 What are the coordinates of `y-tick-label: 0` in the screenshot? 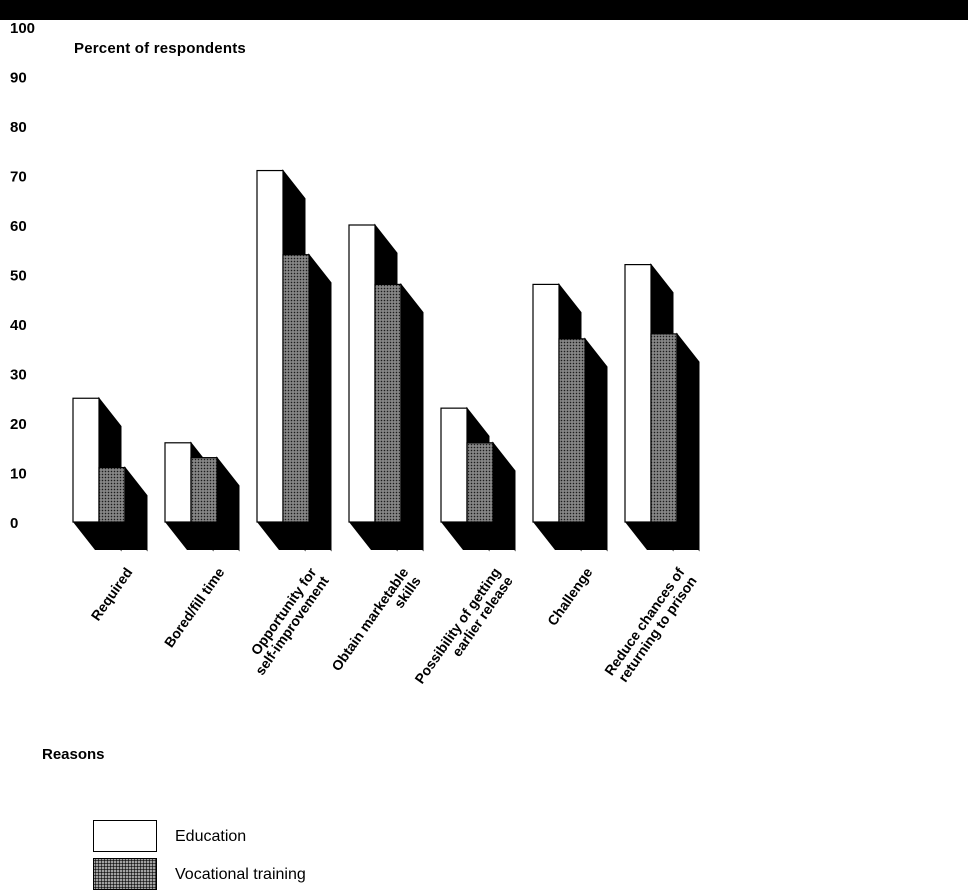 It's located at (14, 523).